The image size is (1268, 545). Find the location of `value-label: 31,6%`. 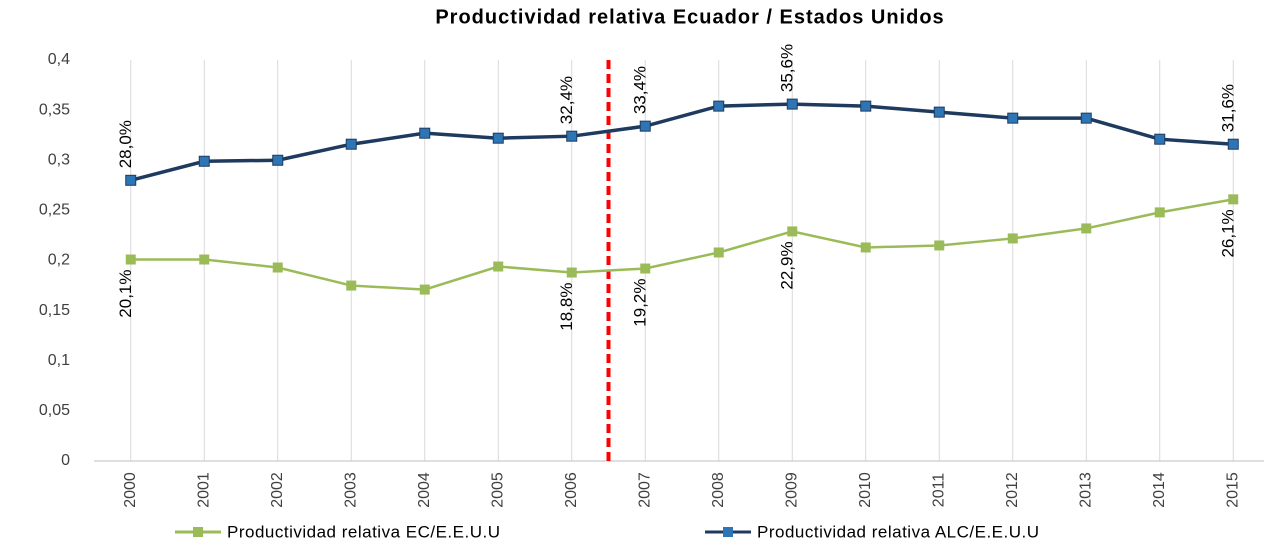

value-label: 31,6% is located at coordinates (1228, 108).